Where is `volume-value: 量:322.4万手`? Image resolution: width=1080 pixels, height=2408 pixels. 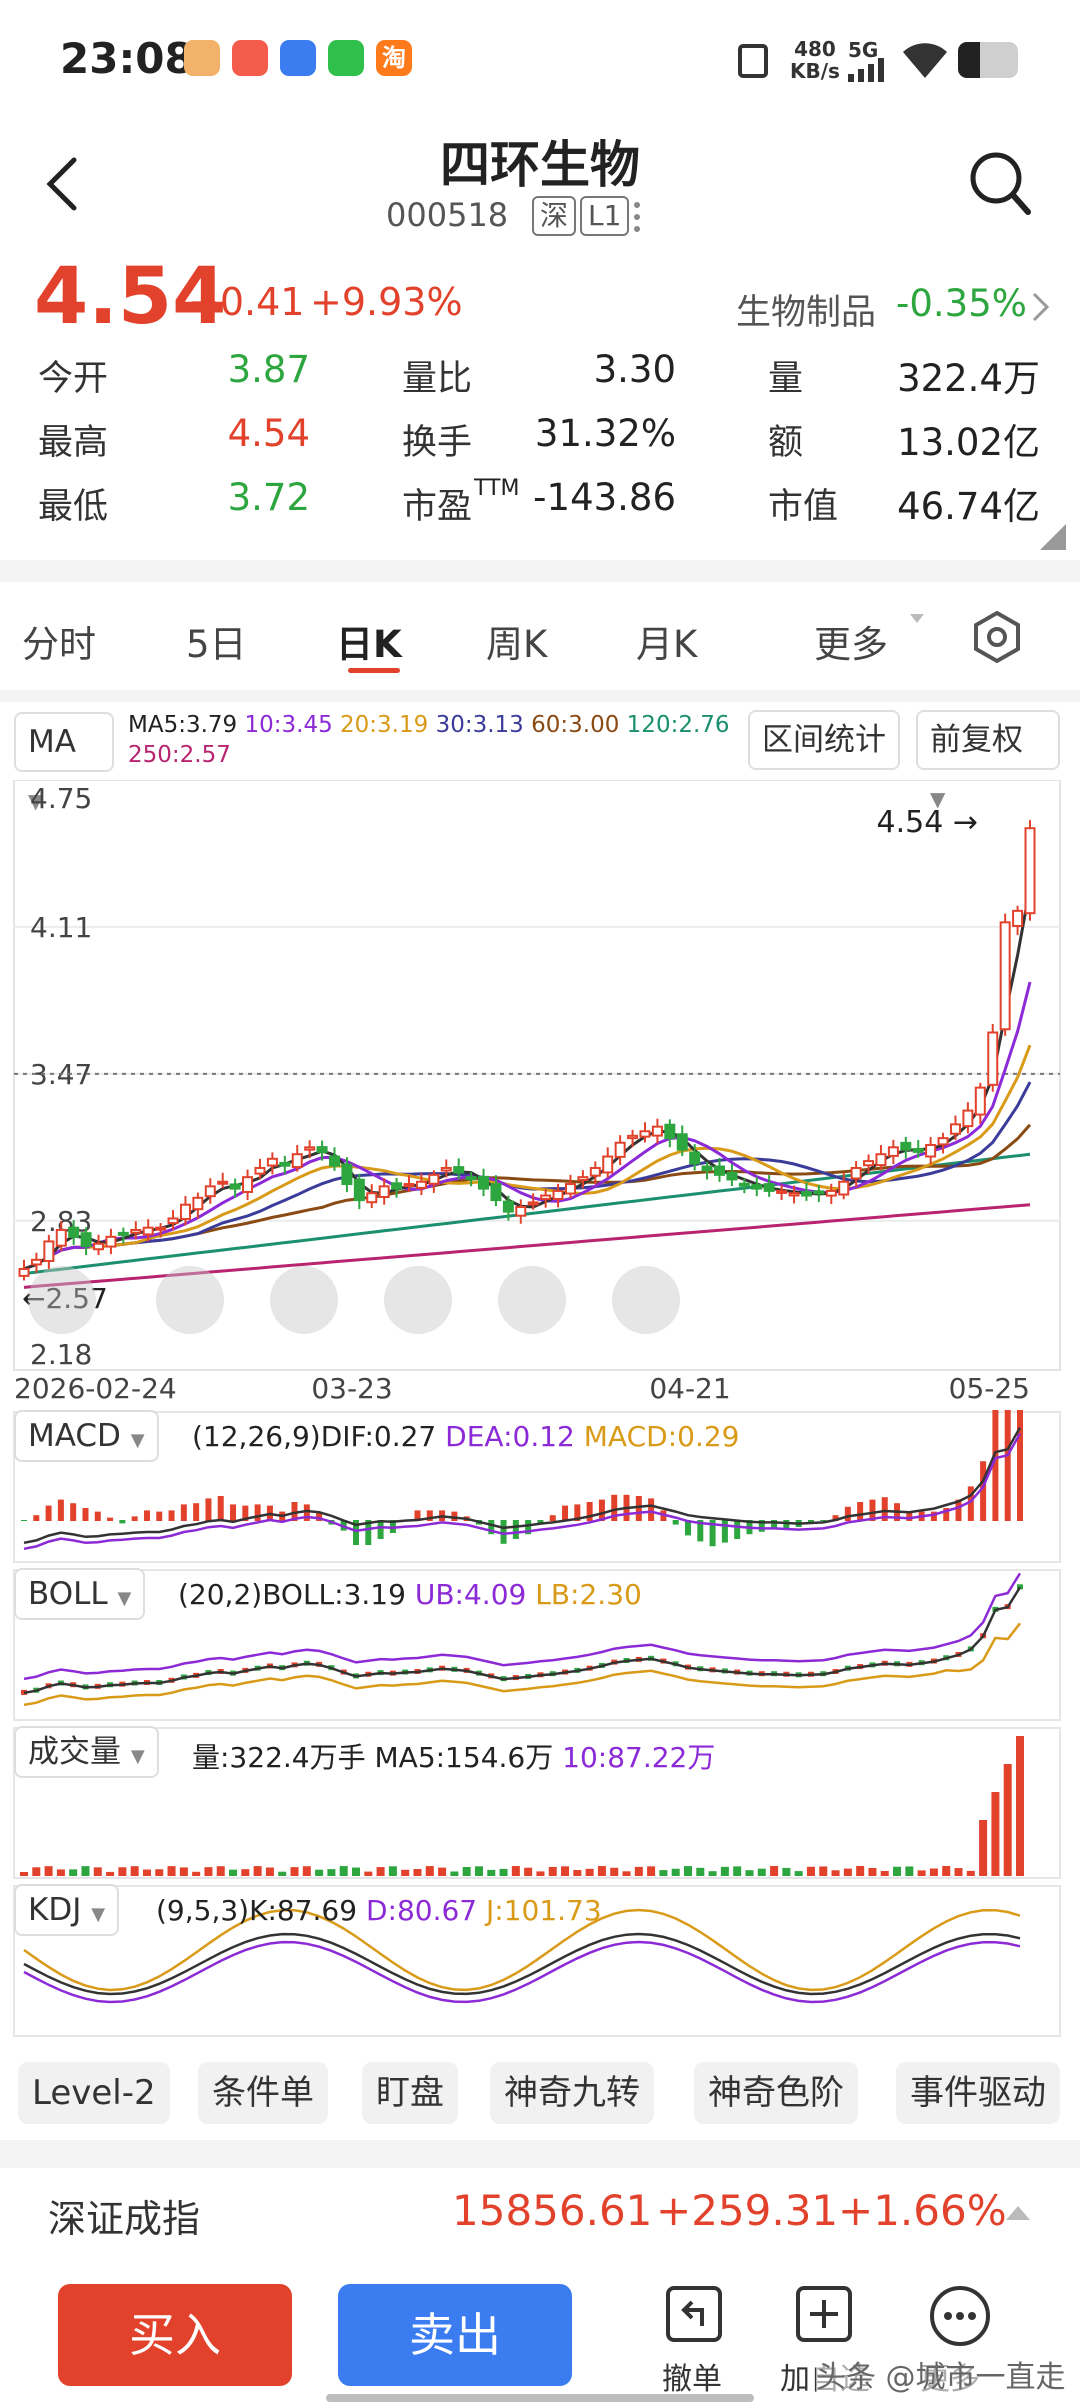 volume-value: 量:322.4万手 is located at coordinates (279, 1757).